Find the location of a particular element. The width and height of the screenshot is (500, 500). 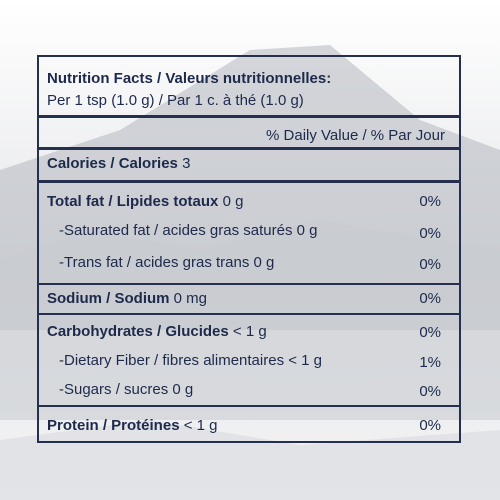

nutrient-row: Protein / Protéines < 1 g is located at coordinates (132, 426).